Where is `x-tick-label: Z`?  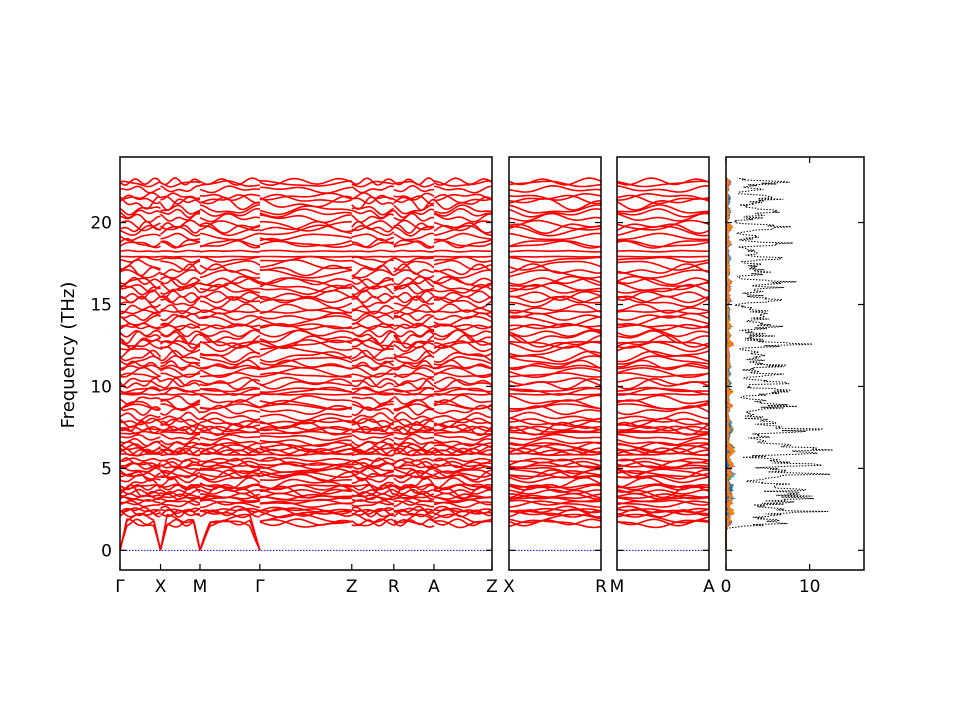
x-tick-label: Z is located at coordinates (352, 587).